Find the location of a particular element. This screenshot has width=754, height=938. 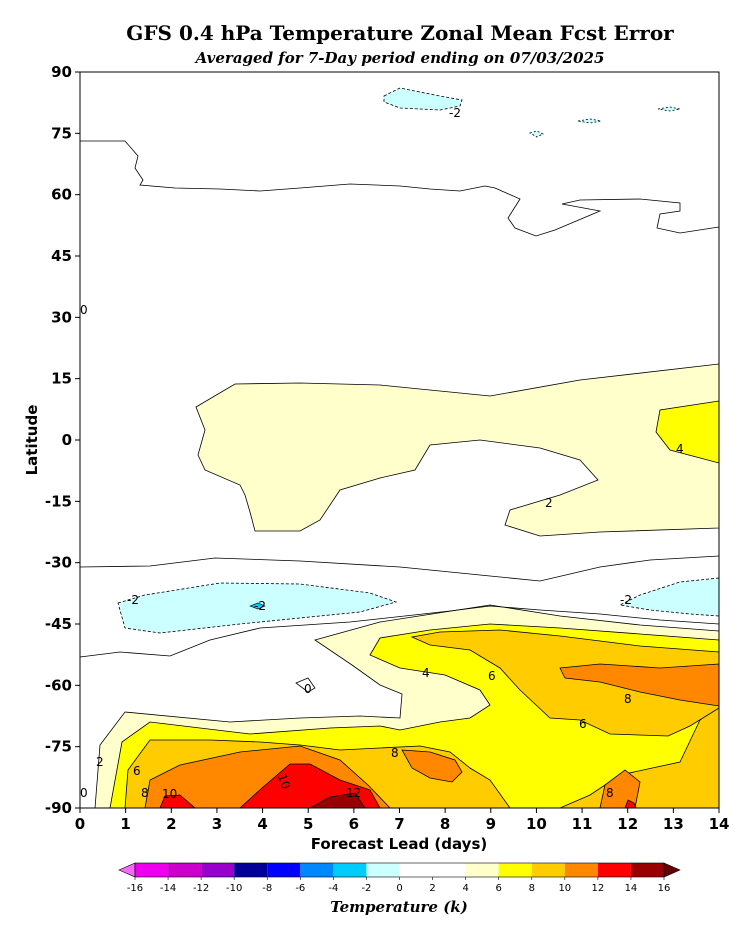

colorbar-tick-label: 8 is located at coordinates (532, 888).